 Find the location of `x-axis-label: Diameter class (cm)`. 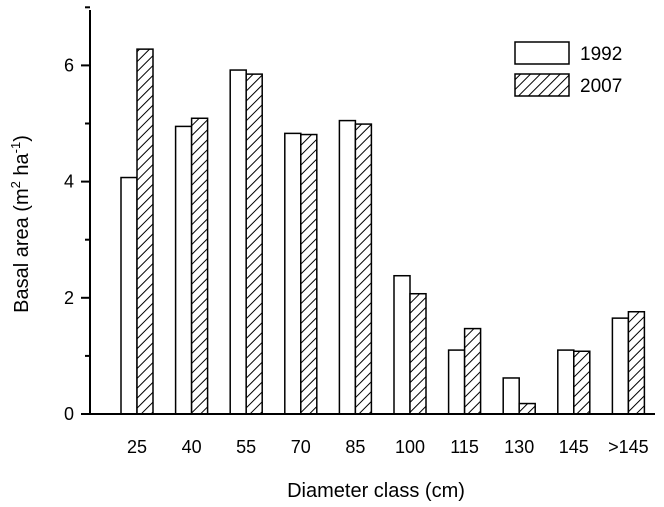

x-axis-label: Diameter class (cm) is located at coordinates (376, 491).